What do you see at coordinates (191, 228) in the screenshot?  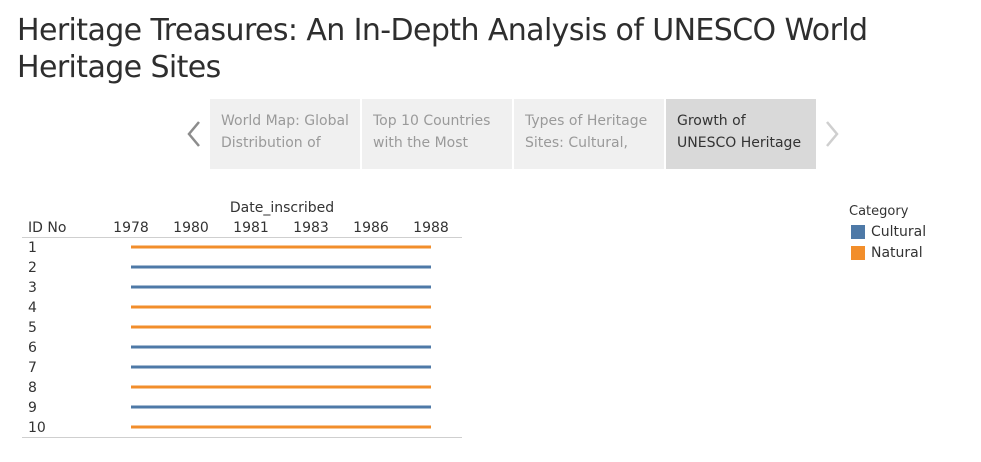 I see `x-tick-label: 1980` at bounding box center [191, 228].